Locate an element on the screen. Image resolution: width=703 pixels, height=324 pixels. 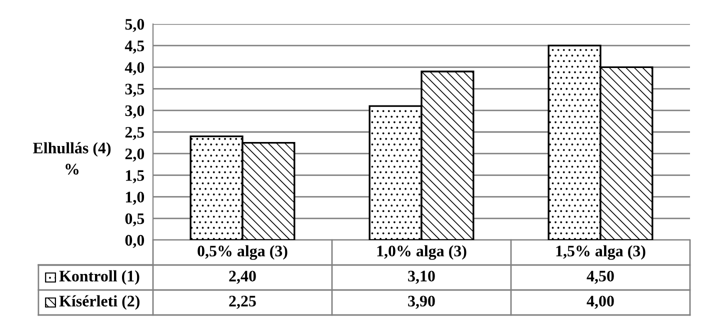
y-tick-label: 5,0 is located at coordinates (134, 25).